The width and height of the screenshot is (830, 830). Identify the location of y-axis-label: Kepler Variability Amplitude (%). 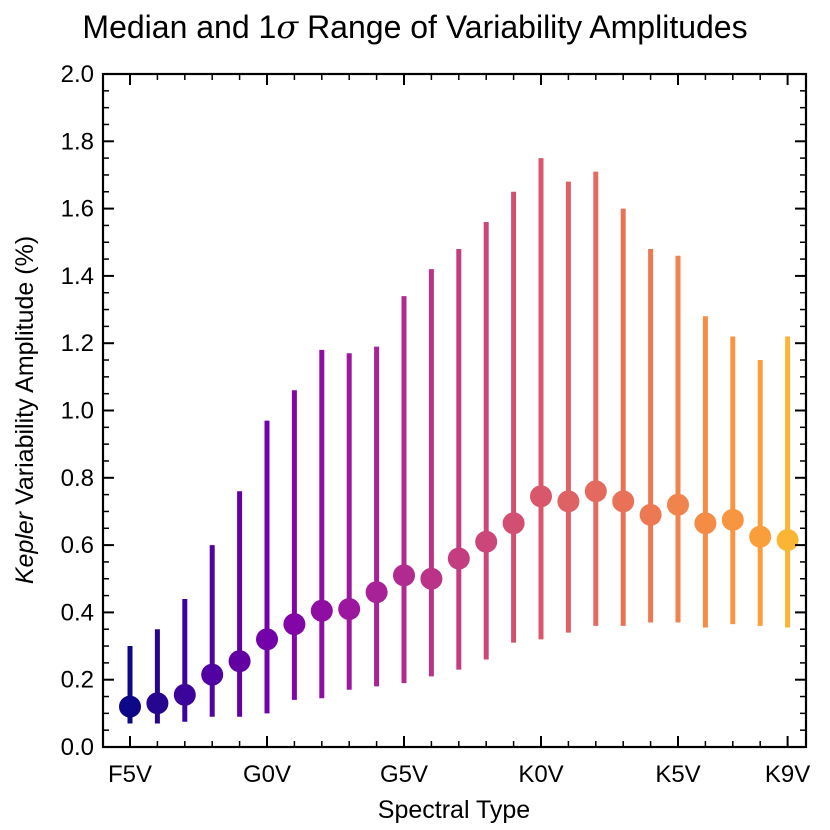
(25, 410).